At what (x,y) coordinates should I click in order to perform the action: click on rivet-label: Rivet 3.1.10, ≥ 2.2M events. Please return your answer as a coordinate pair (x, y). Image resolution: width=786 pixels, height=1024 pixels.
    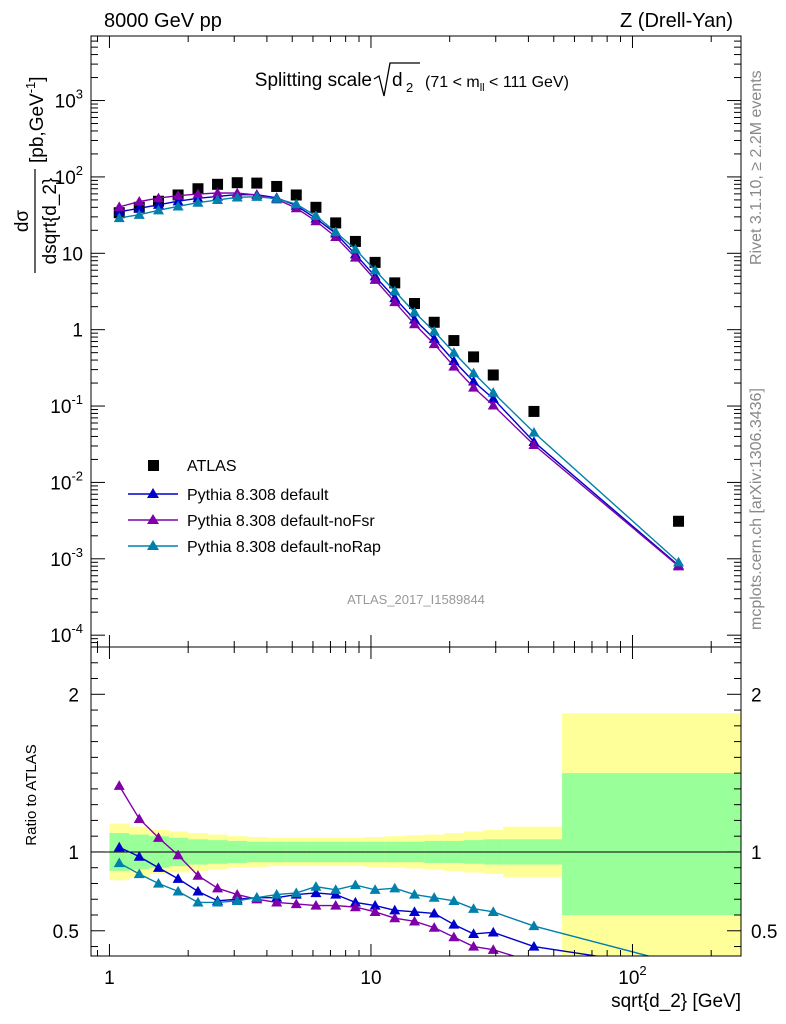
    Looking at the image, I should click on (756, 167).